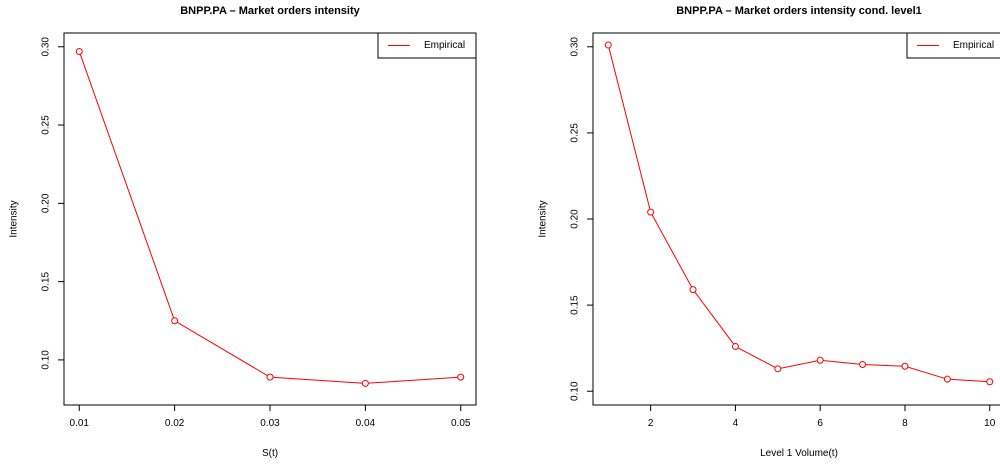 Image resolution: width=1000 pixels, height=467 pixels. What do you see at coordinates (270, 11) in the screenshot?
I see `chart-title: BNPP.PA – Market orders intensity` at bounding box center [270, 11].